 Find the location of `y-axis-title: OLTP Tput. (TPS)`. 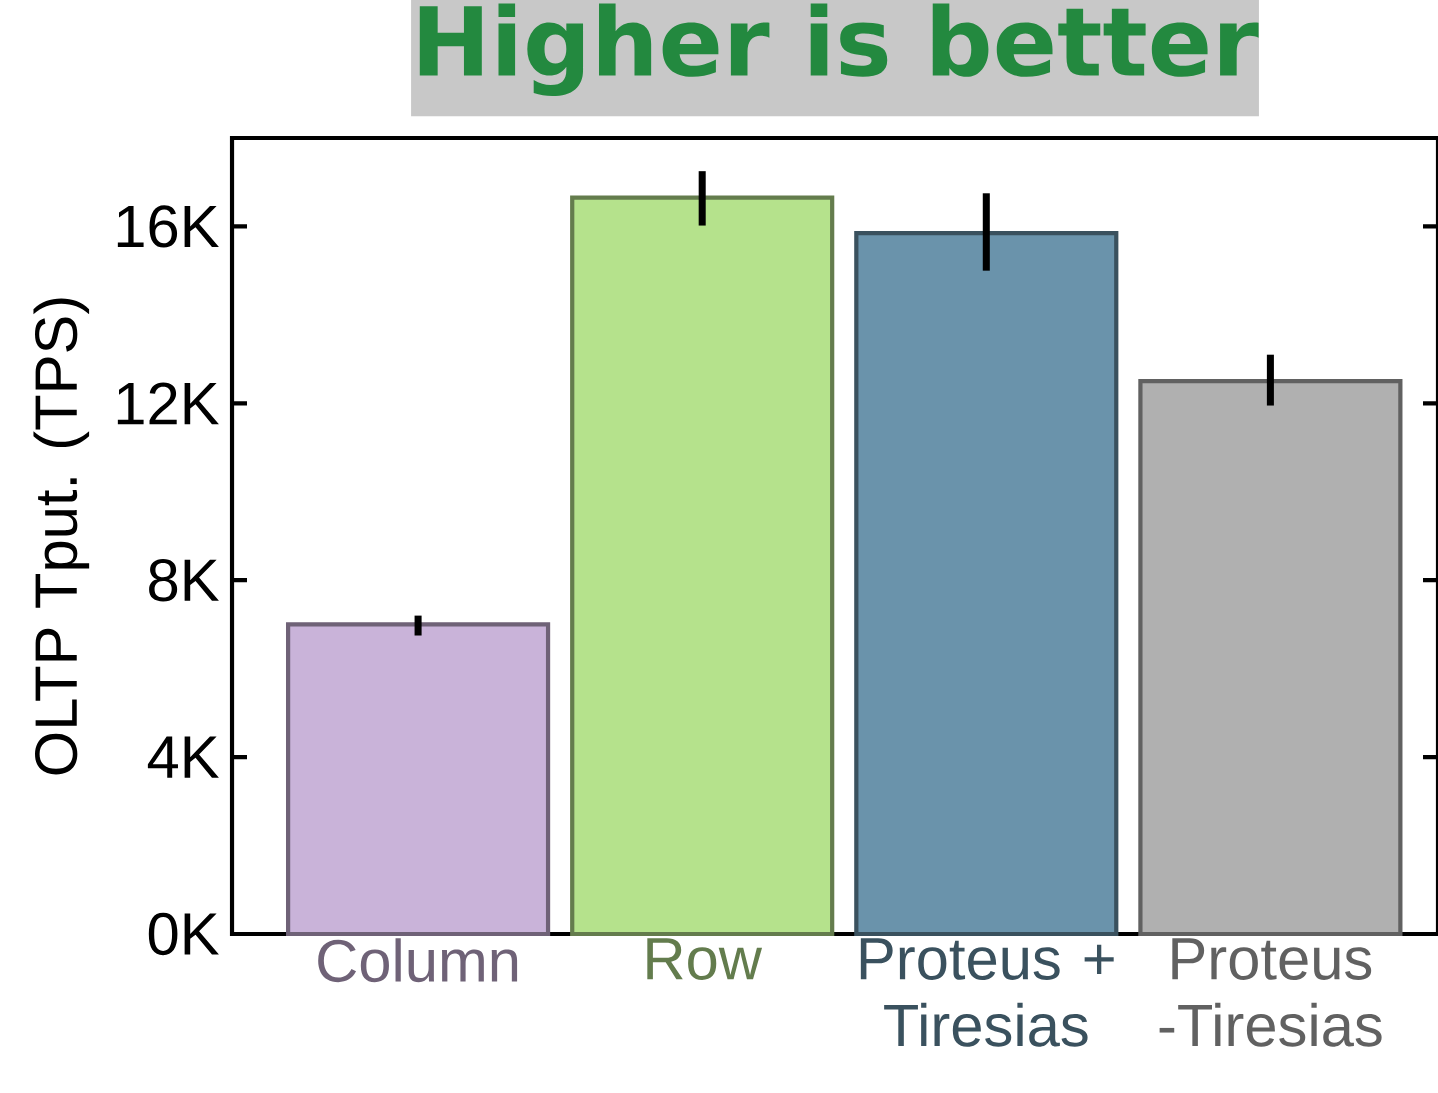

y-axis-title: OLTP Tput. (TPS) is located at coordinates (61, 536).